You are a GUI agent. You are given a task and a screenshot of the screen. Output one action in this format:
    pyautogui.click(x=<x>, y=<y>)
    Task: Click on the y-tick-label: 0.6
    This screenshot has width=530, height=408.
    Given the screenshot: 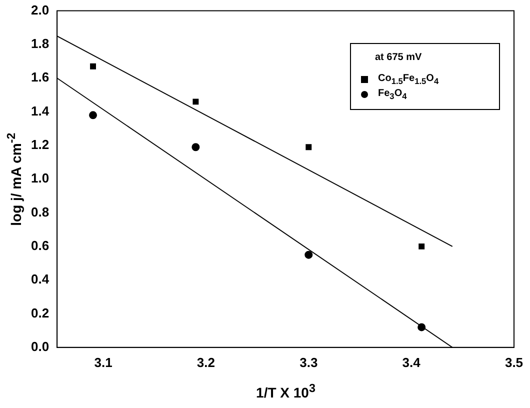 What is the action you would take?
    pyautogui.click(x=40, y=245)
    